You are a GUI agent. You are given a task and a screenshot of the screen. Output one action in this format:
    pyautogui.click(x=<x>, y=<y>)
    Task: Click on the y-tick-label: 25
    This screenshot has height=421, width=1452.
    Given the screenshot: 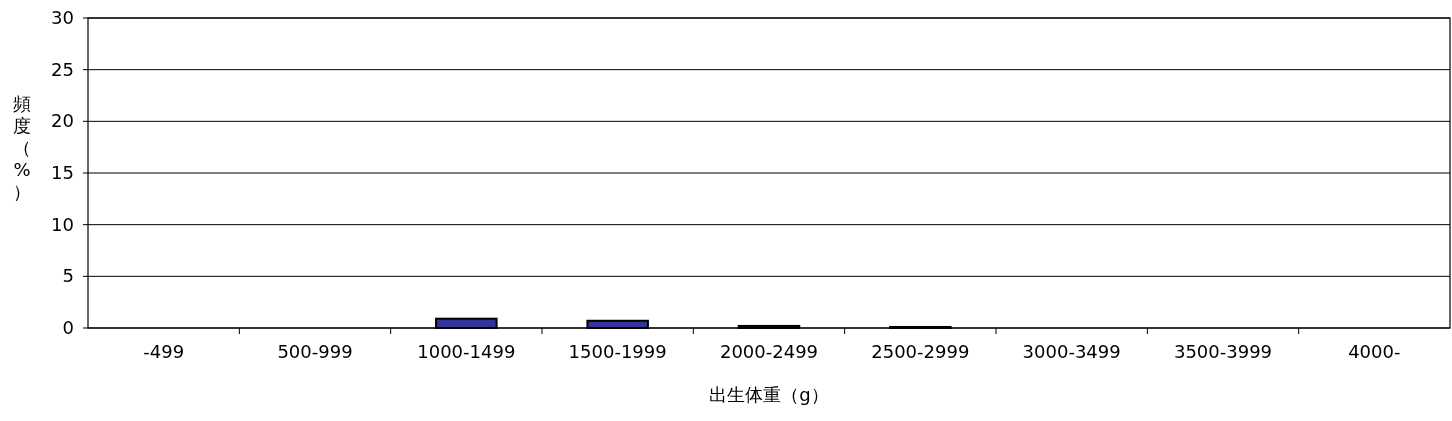 What is the action you would take?
    pyautogui.click(x=62, y=69)
    